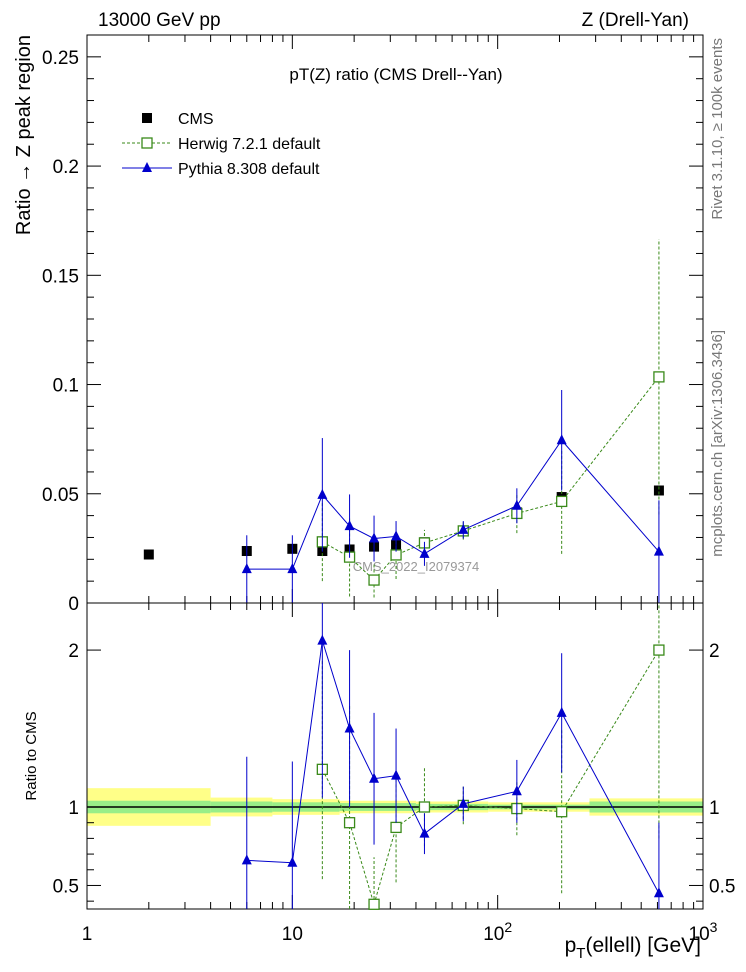 Image resolution: width=746 pixels, height=972 pixels. Describe the element at coordinates (60, 276) in the screenshot. I see `upper-y-tick-label: 0.15` at that location.